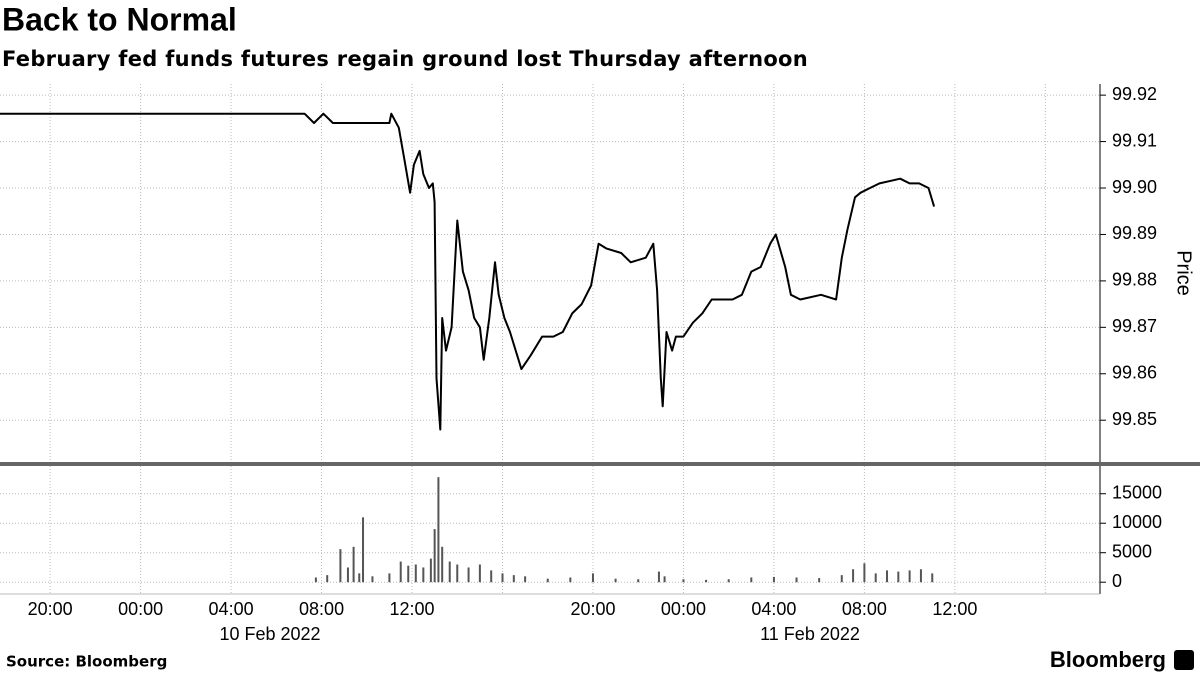  Describe the element at coordinates (1134, 233) in the screenshot. I see `y-tick-label: 99.89` at that location.